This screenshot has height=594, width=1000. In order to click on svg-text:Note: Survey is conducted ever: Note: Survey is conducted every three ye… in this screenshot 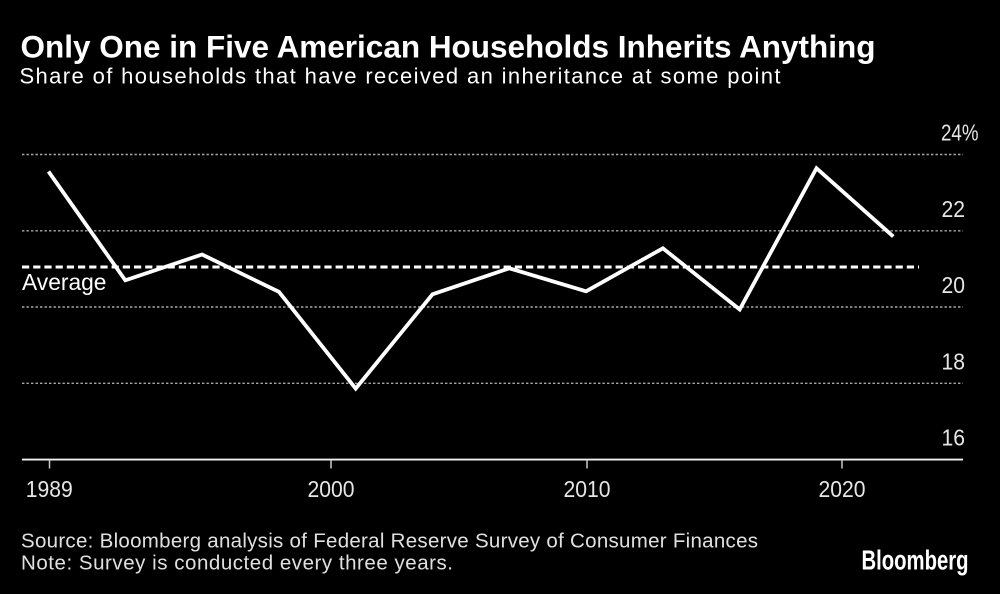, I will do `click(237, 562)`.